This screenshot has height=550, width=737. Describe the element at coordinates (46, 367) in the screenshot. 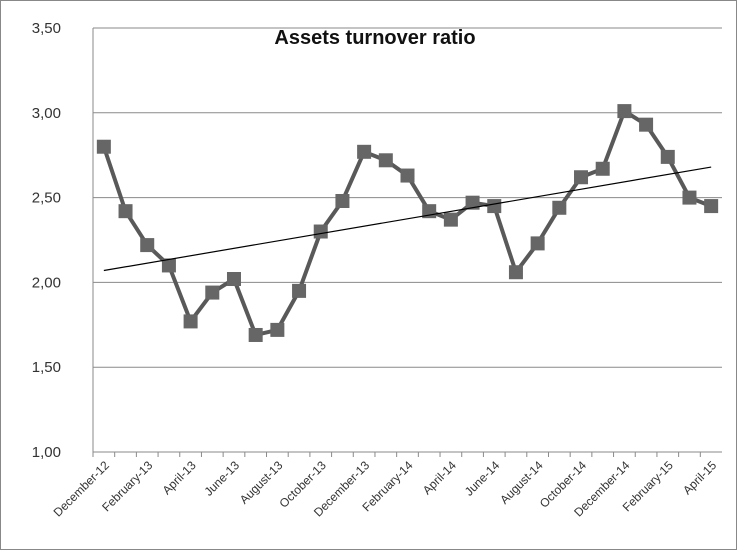

I see `y-tick-label: 1,50` at that location.